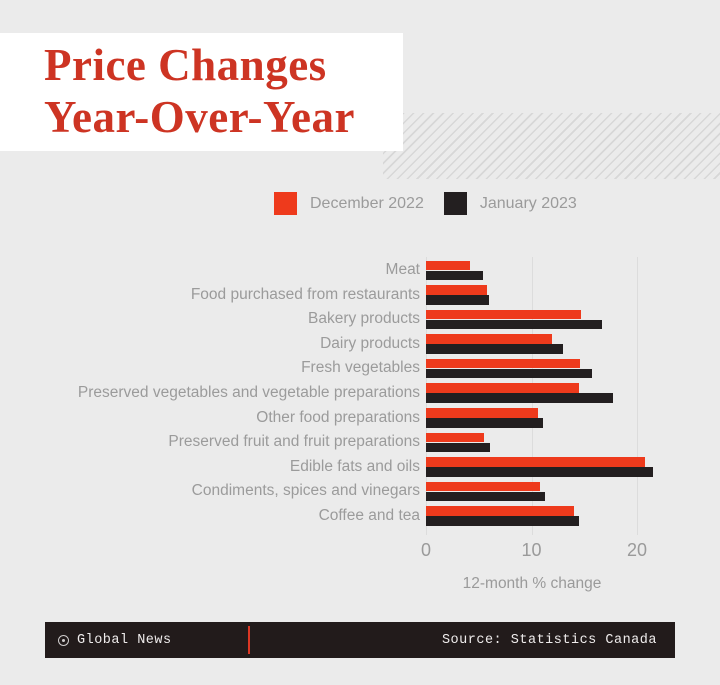  What do you see at coordinates (370, 343) in the screenshot?
I see `category-label: Dairy products` at bounding box center [370, 343].